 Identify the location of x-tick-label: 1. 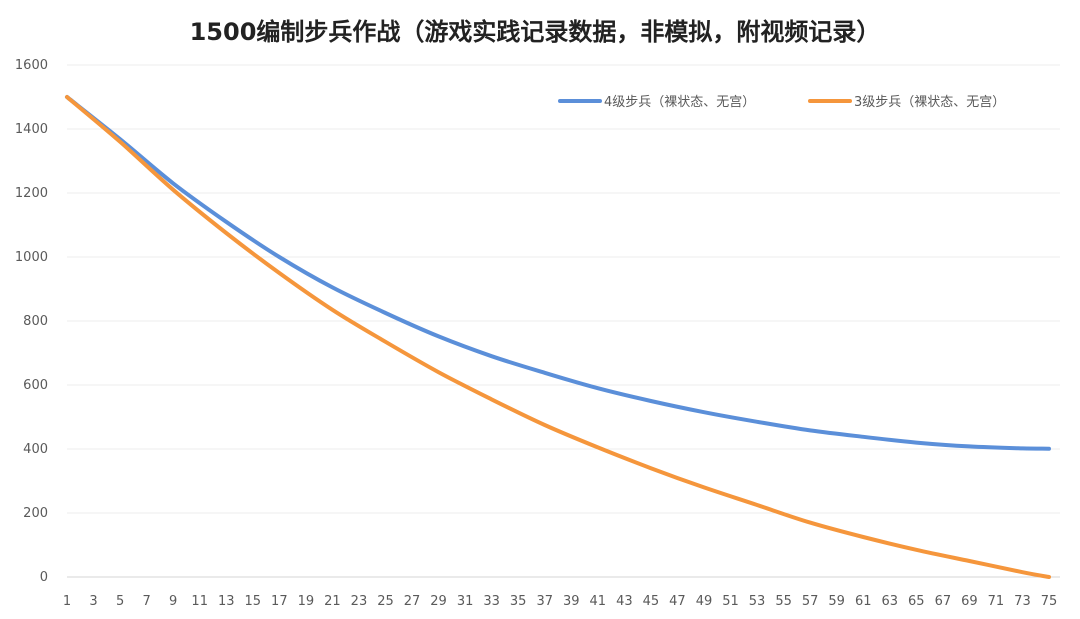
(67, 601).